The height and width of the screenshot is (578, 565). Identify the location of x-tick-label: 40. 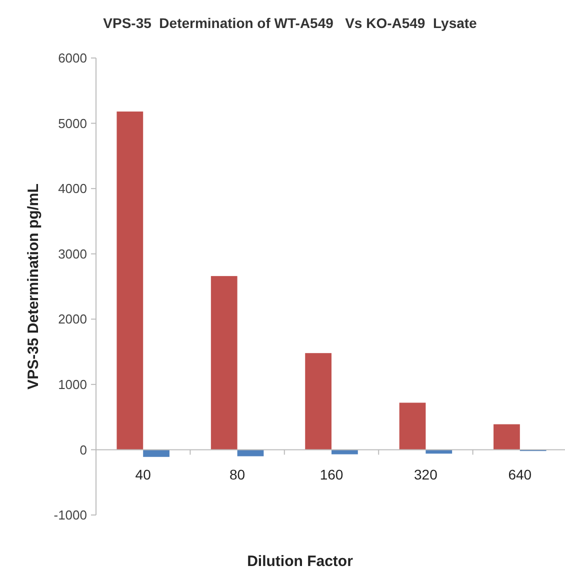
(143, 474).